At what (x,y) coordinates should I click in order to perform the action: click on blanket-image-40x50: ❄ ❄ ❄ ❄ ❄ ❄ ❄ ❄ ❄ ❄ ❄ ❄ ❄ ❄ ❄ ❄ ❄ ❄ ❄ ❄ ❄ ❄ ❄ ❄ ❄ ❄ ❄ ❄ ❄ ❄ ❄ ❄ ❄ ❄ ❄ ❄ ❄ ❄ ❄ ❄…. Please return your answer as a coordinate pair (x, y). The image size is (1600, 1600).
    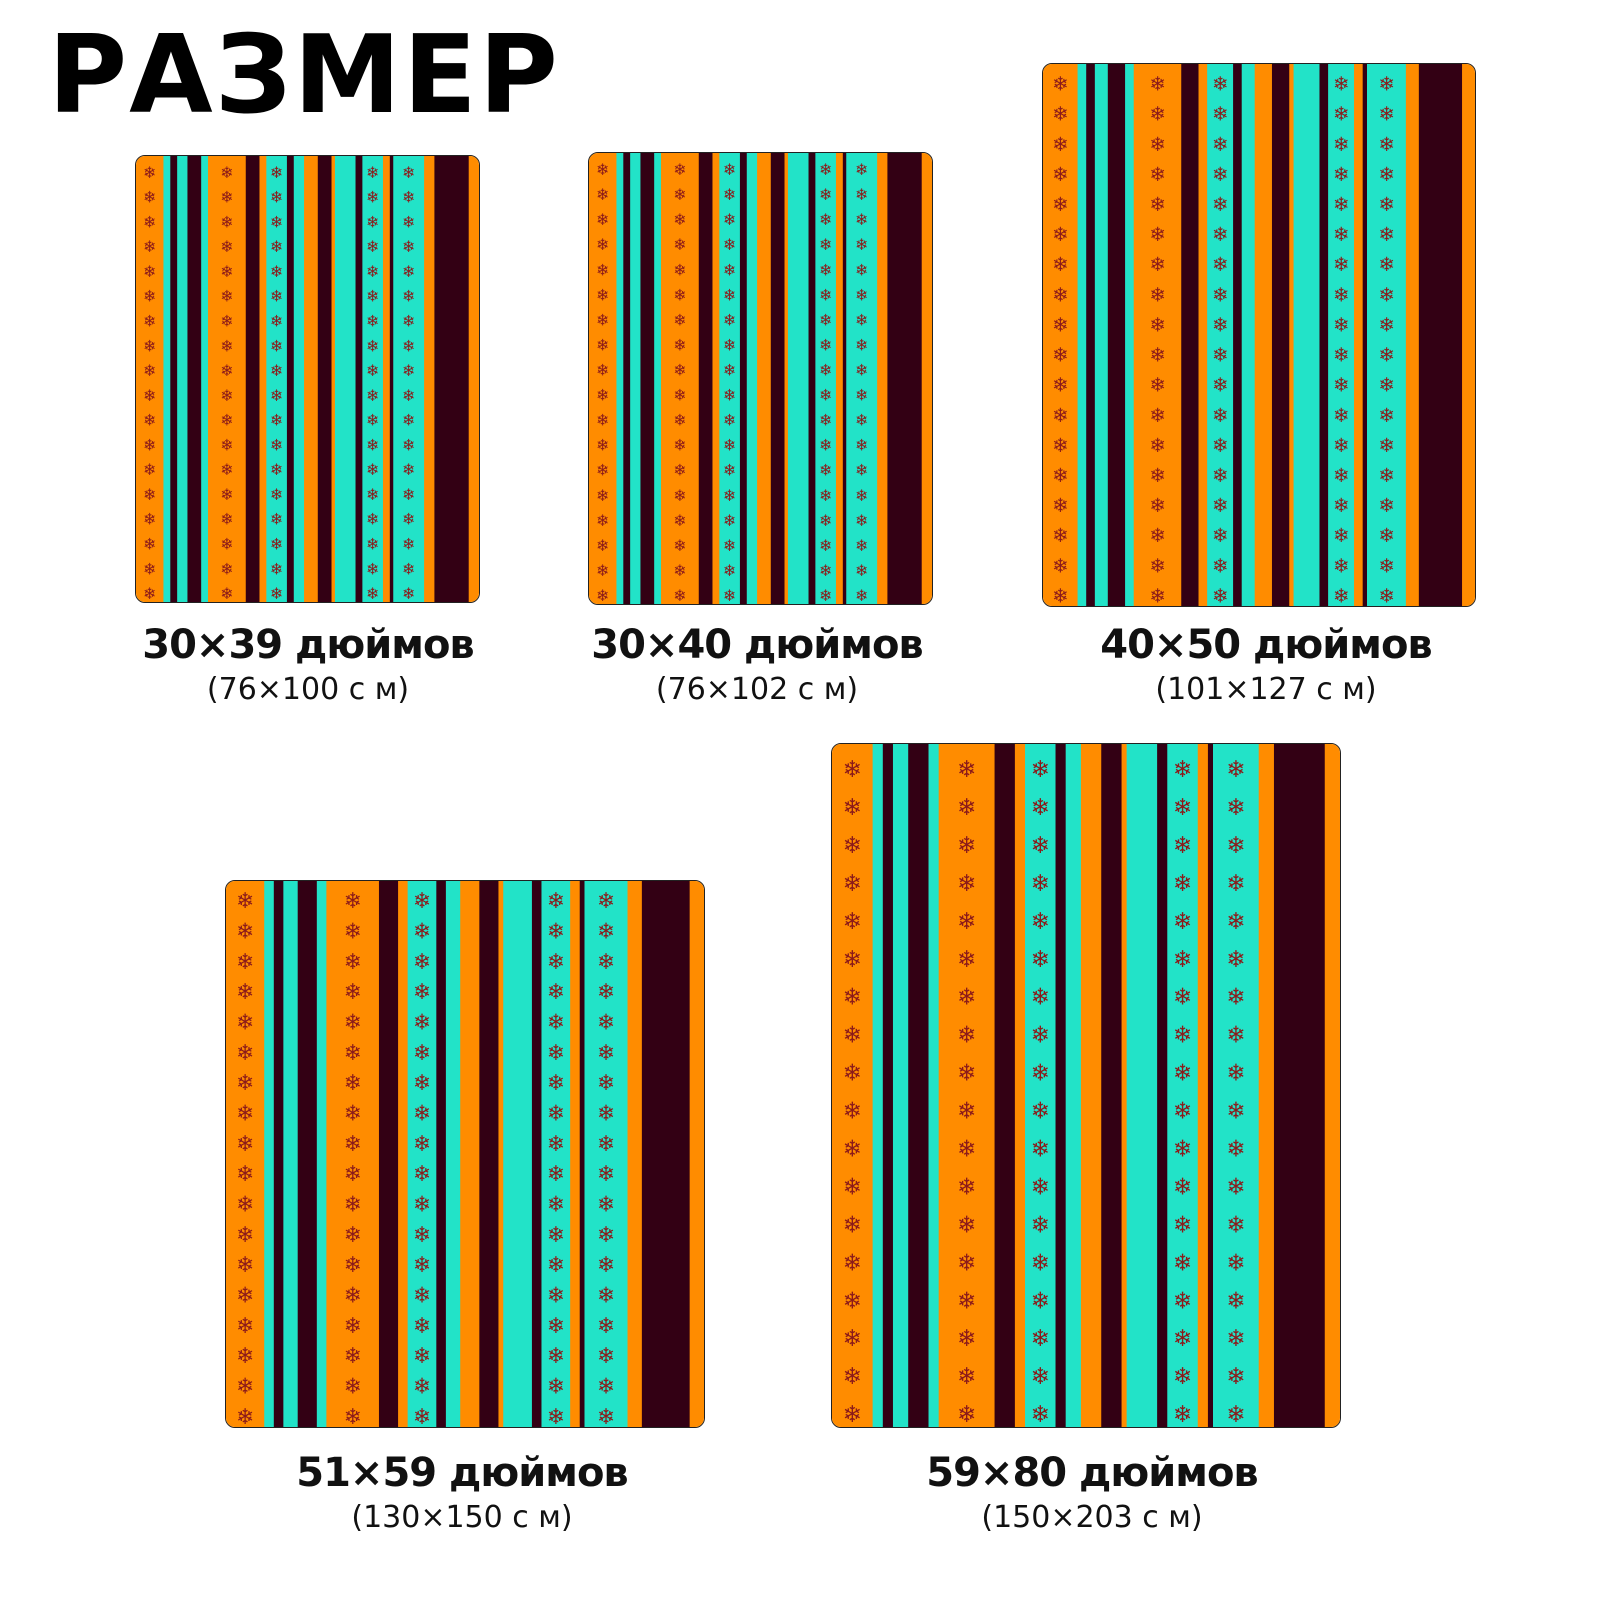
    Looking at the image, I should click on (1259, 335).